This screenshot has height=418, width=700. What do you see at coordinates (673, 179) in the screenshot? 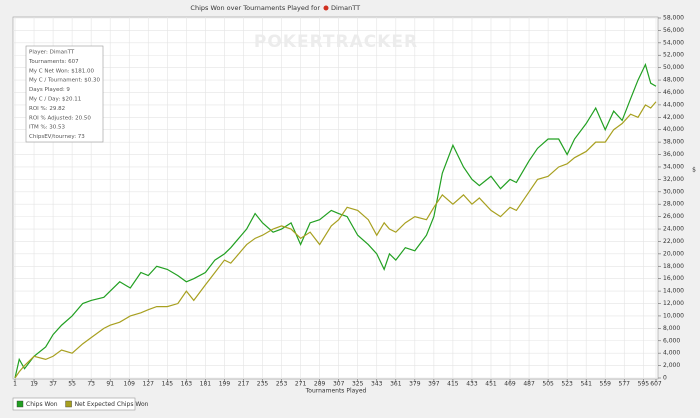
I see `y-tick-label: 32,000` at bounding box center [673, 179].